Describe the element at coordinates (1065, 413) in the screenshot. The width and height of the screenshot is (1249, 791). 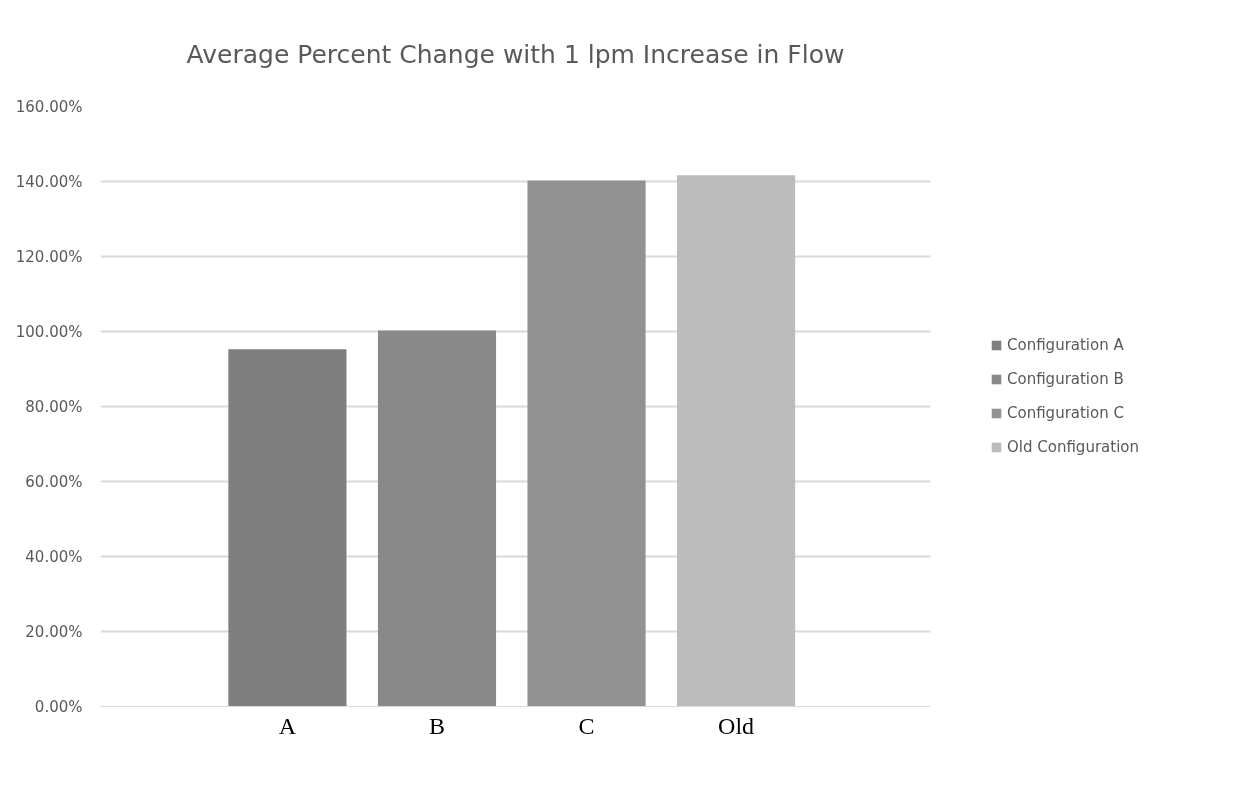
I see `legend-label: Configuration C` at that location.